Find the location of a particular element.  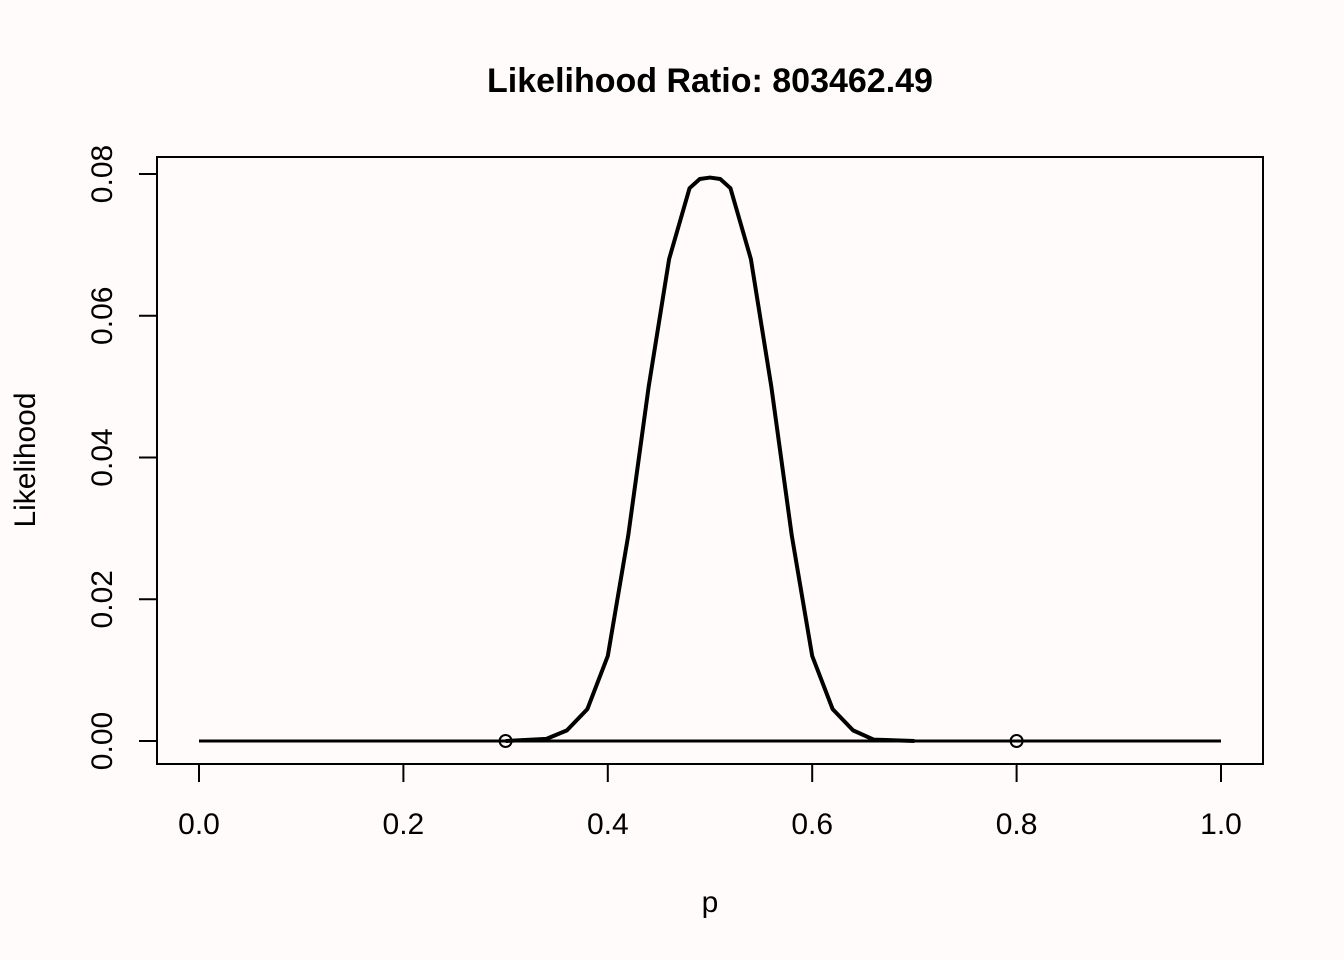

x-tick-label: 0.6 is located at coordinates (812, 824).